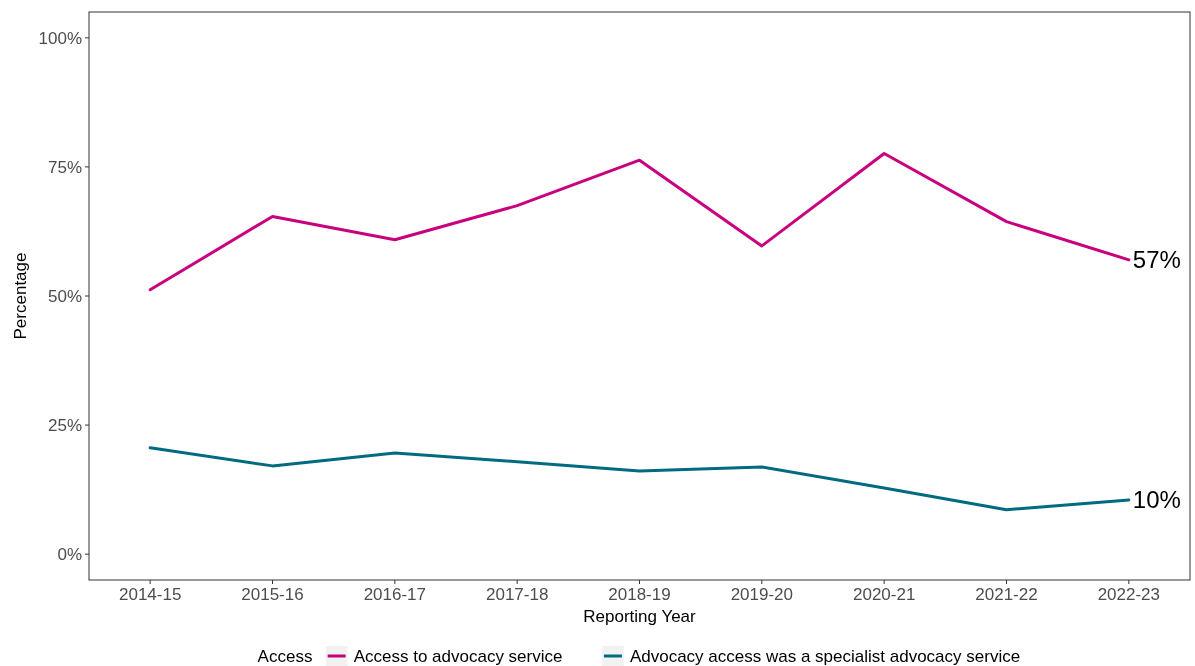 The image size is (1195, 666). Describe the element at coordinates (1129, 594) in the screenshot. I see `x-tick-label: 2022-23` at that location.